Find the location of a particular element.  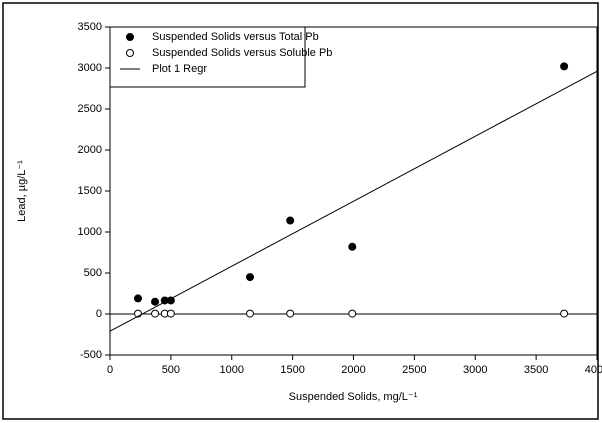

legend-label: Suspended Solids versus Soluble Pb is located at coordinates (242, 53).